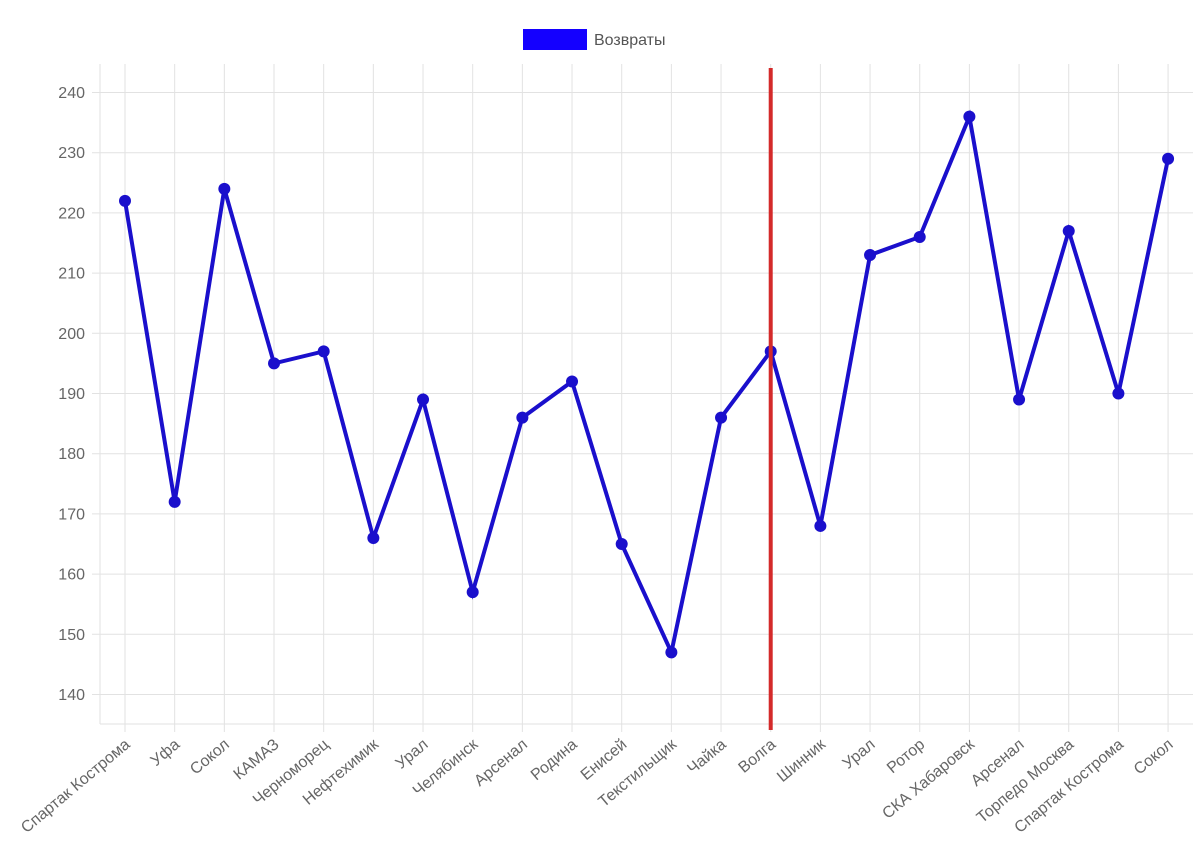  What do you see at coordinates (71, 454) in the screenshot?
I see `y-tick-label: 180` at bounding box center [71, 454].